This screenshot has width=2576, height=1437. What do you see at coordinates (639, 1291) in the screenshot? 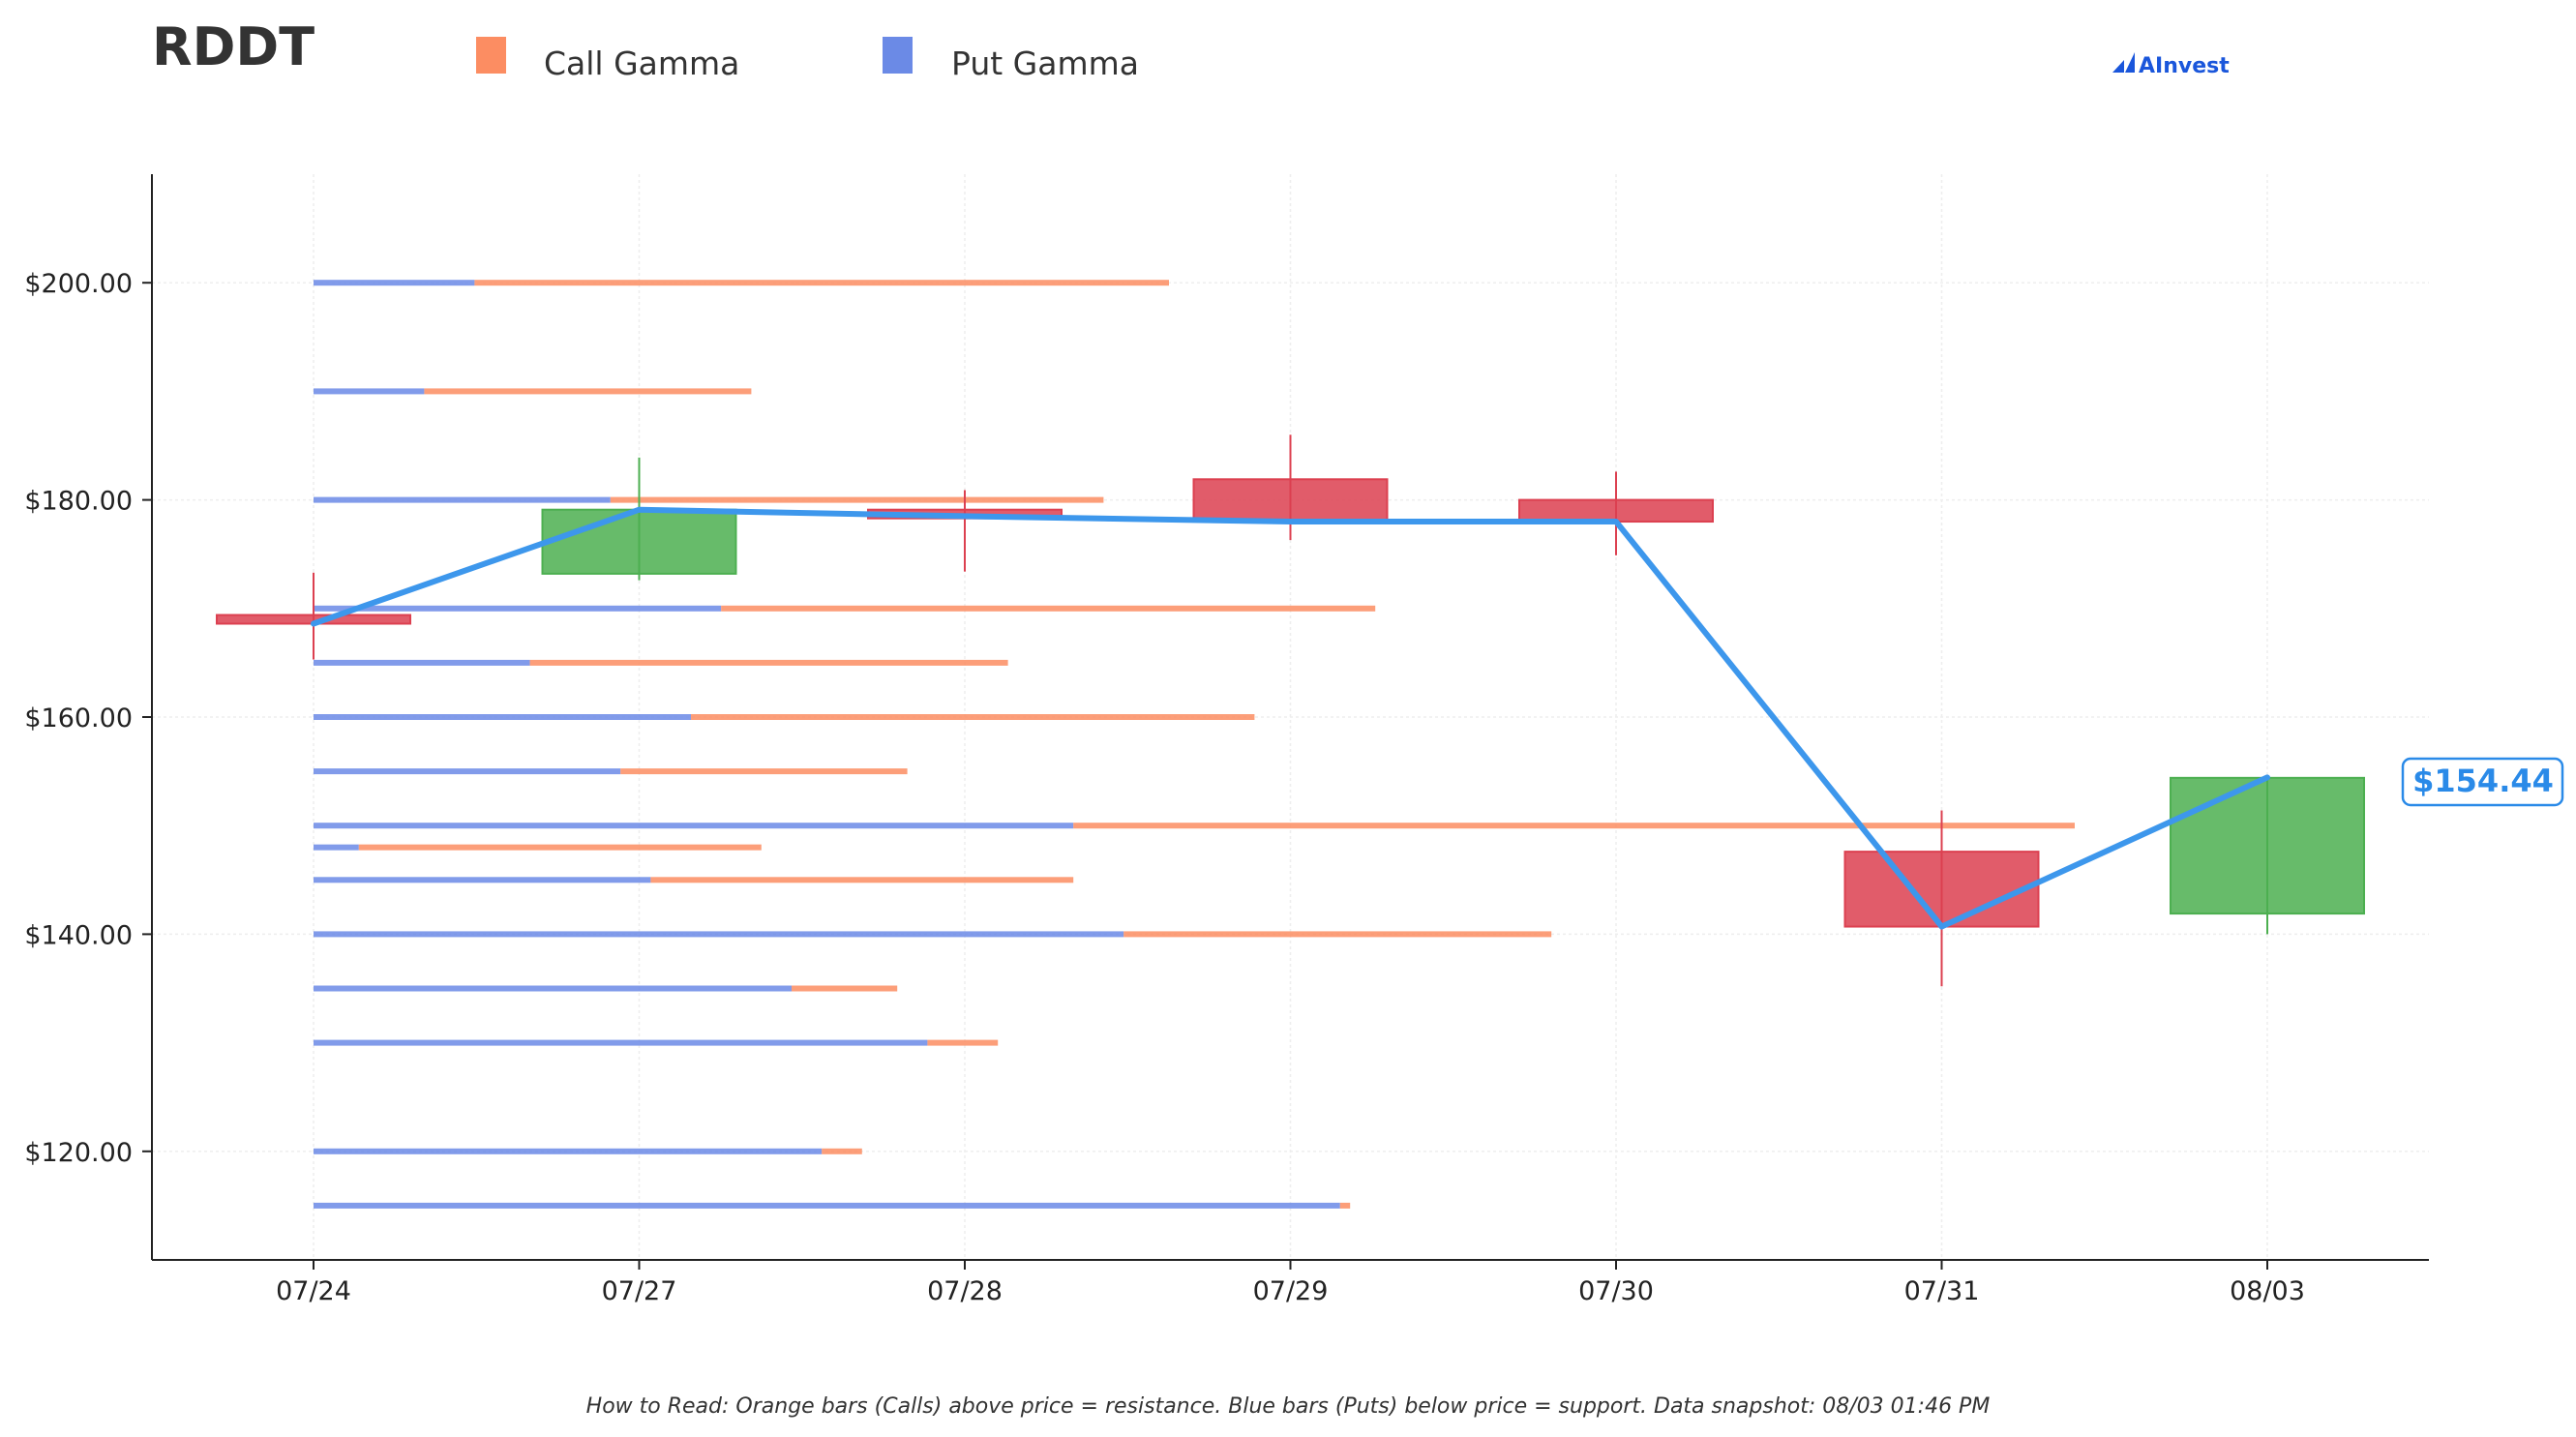
I see `x-tick-label: 07/27` at bounding box center [639, 1291].